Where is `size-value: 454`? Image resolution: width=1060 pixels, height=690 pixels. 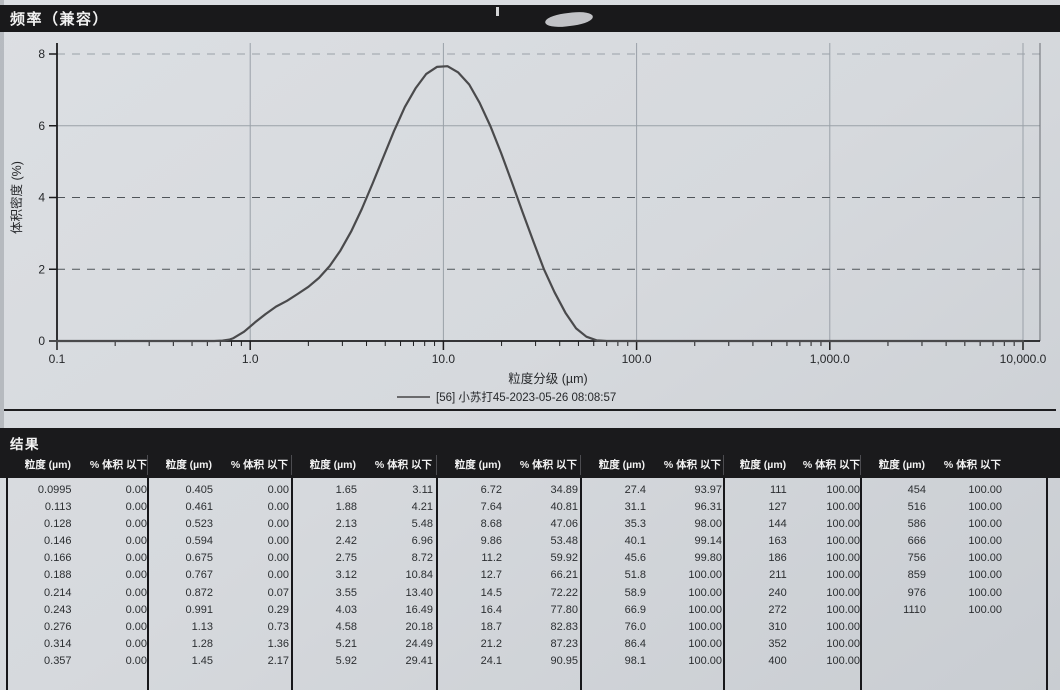 size-value: 454 is located at coordinates (916, 490).